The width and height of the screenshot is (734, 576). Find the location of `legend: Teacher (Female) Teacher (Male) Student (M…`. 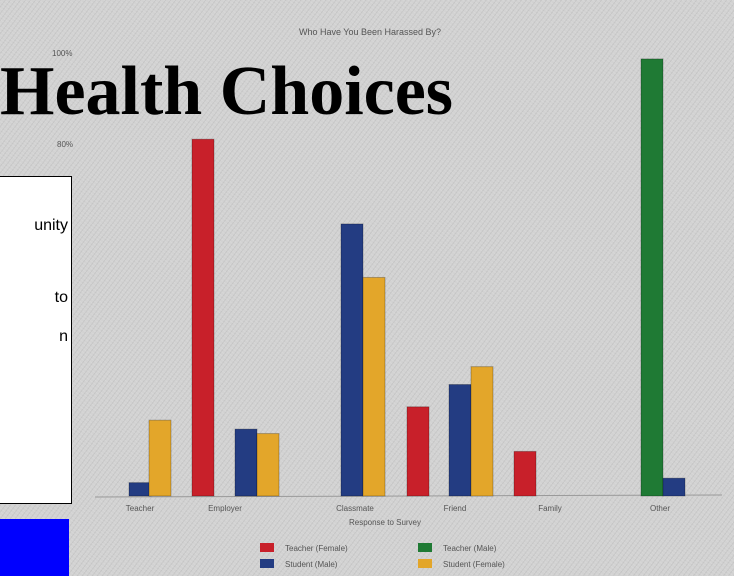

legend: Teacher (Female) Teacher (Male) Student (M… is located at coordinates (382, 556).